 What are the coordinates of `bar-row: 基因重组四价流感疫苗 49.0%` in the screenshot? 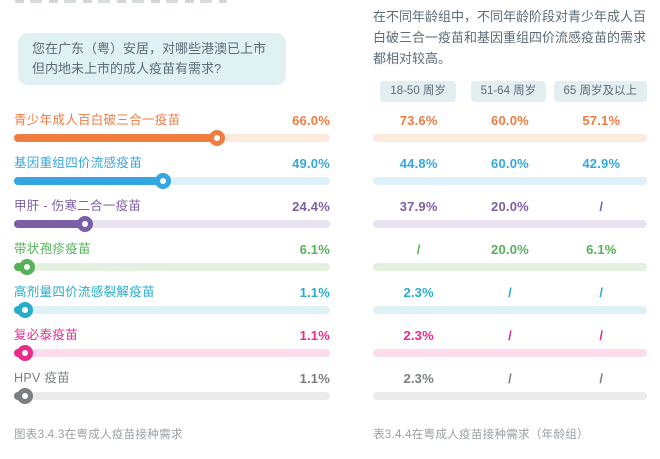 It's located at (172, 175).